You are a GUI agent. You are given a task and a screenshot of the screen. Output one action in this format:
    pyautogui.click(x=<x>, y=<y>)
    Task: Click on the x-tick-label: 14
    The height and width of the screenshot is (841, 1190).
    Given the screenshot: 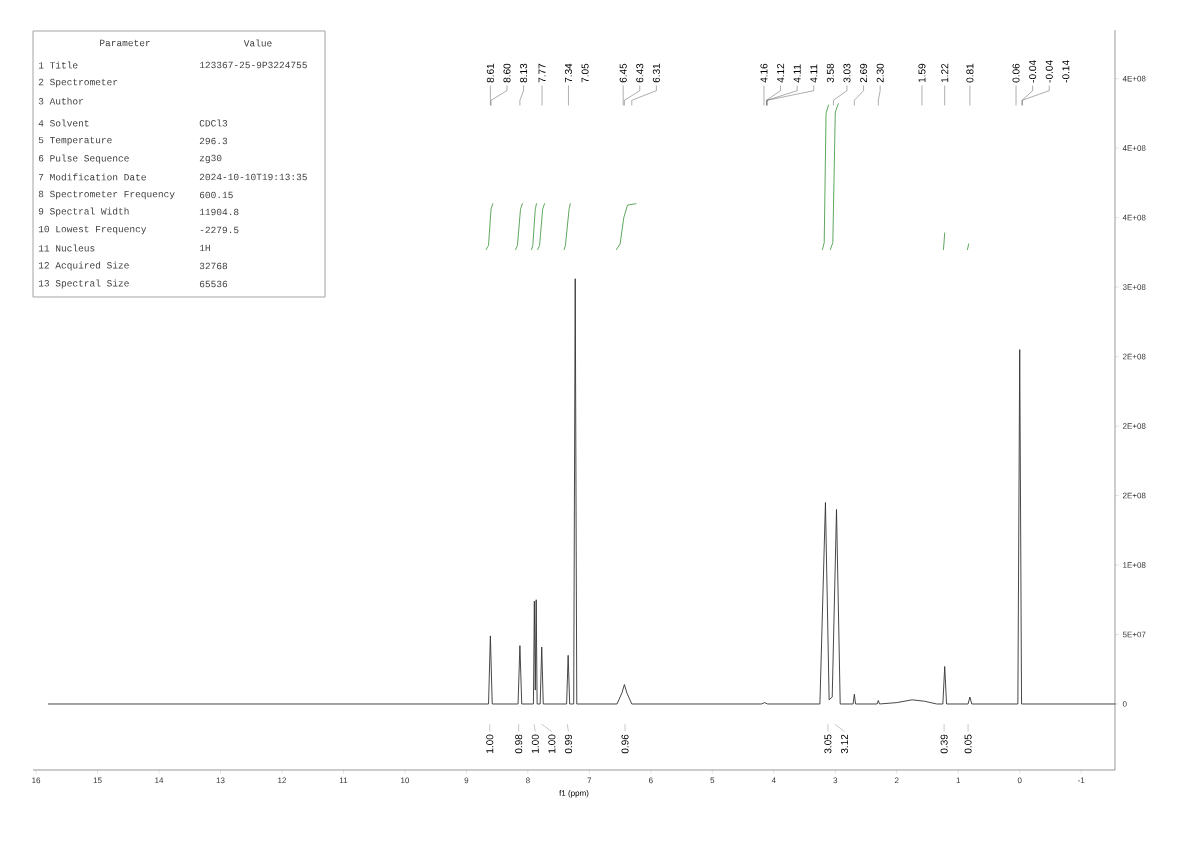 What is the action you would take?
    pyautogui.click(x=159, y=780)
    